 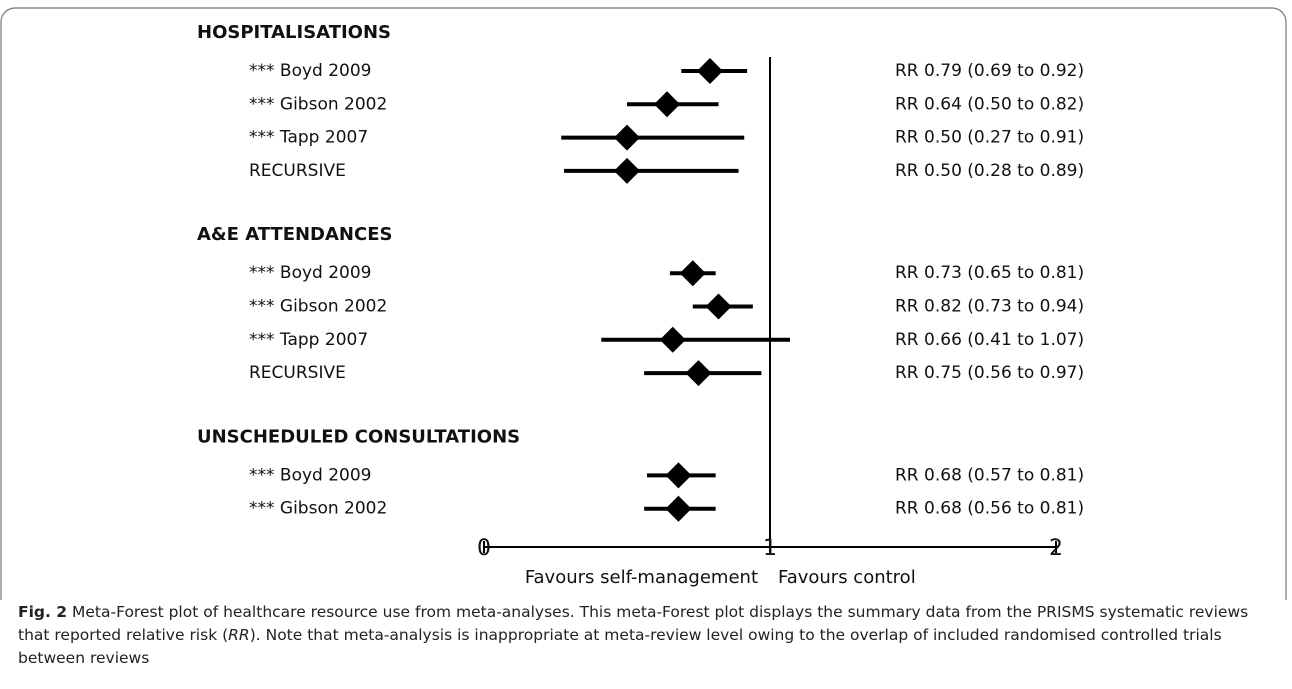 What do you see at coordinates (358, 436) in the screenshot?
I see `group-header: UNSCHEDULED CONSULTATIONS` at bounding box center [358, 436].